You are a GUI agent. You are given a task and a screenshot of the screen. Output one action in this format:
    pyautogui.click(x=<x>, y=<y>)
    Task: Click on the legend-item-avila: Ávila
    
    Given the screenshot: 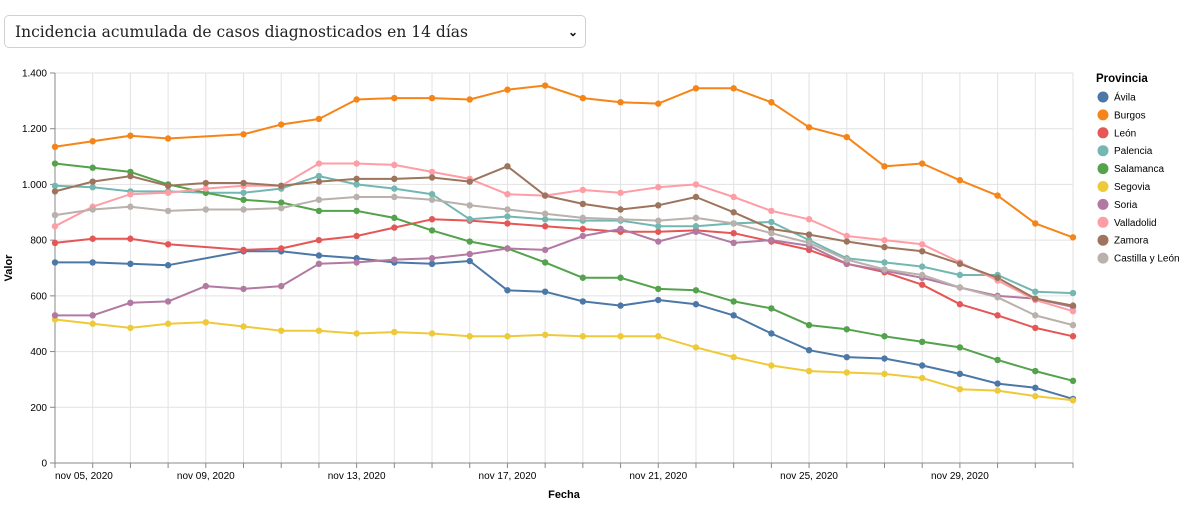 What is the action you would take?
    pyautogui.click(x=1117, y=97)
    